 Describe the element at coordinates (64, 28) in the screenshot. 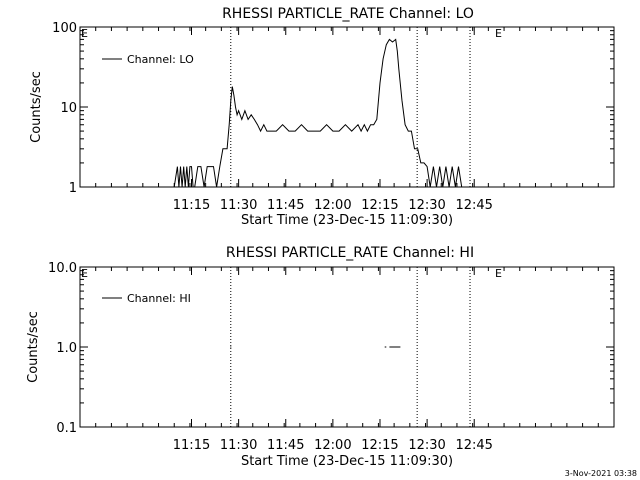

I see `y-tick-label: 100` at that location.